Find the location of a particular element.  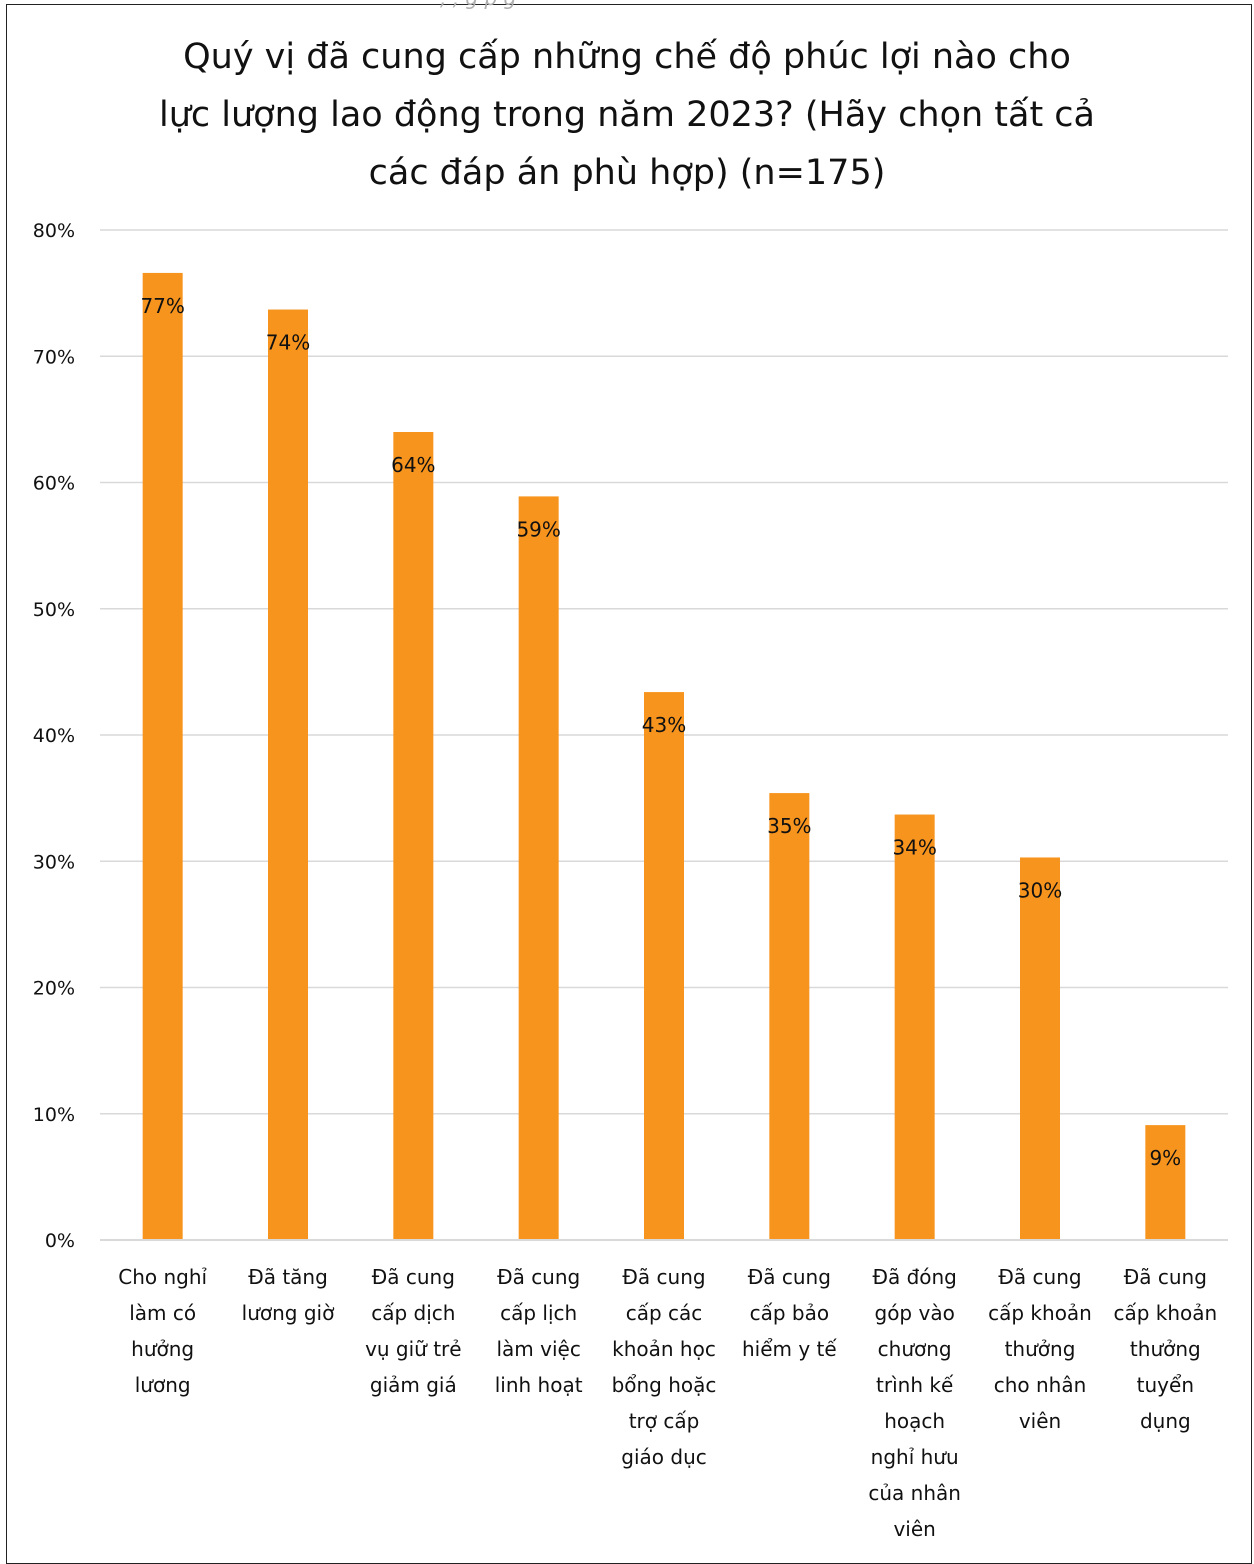

x-tick-label-line: vụ giữ trẻ is located at coordinates (413, 1349).